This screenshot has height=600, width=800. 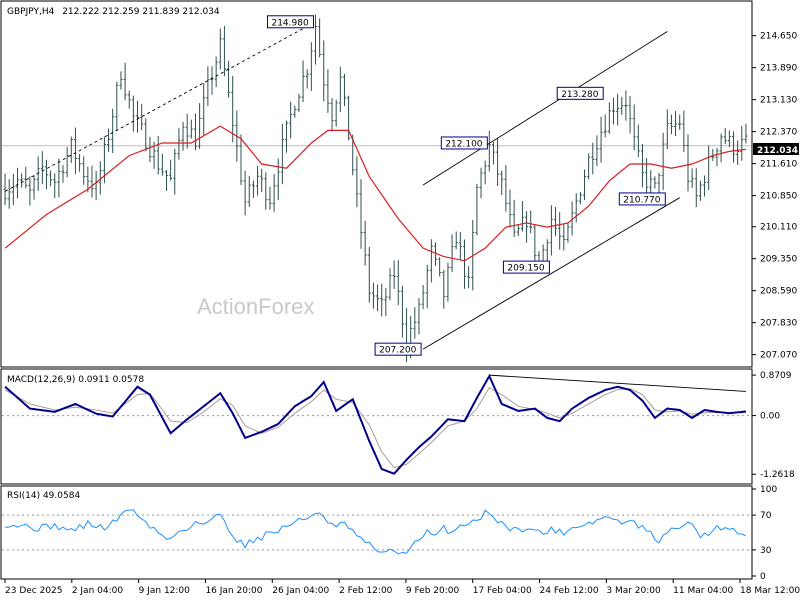 What do you see at coordinates (778, 101) in the screenshot?
I see `price-tick-label: 213.130` at bounding box center [778, 101].